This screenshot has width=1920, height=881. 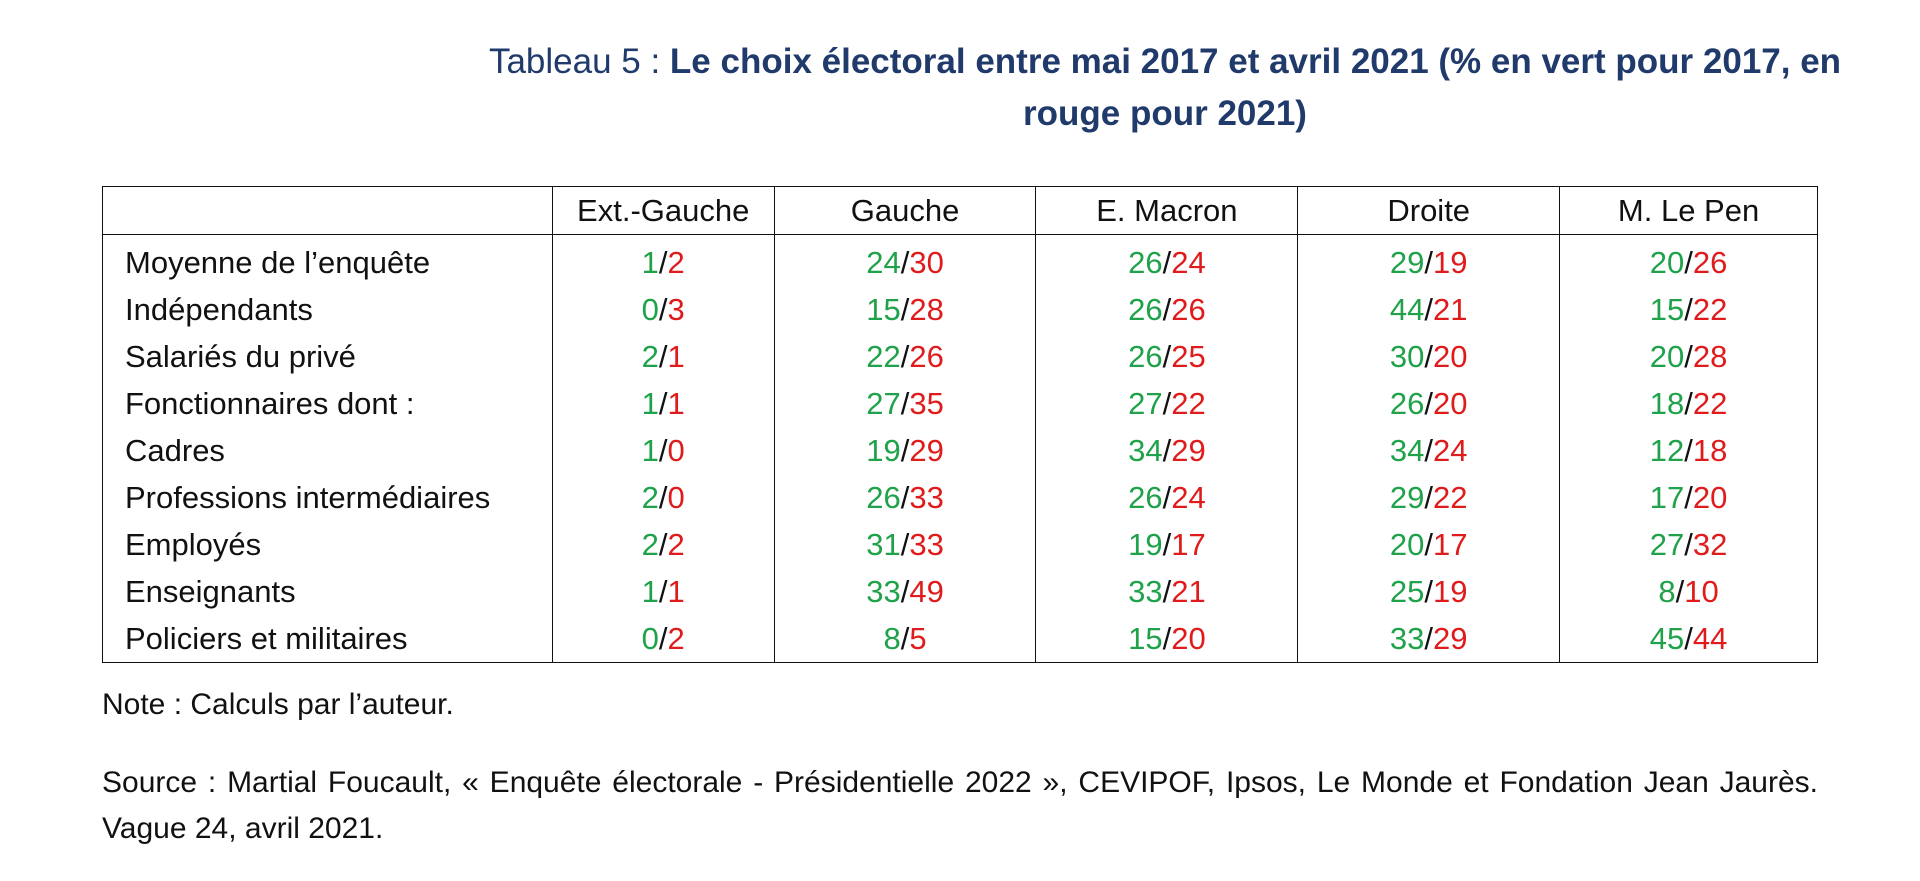 I want to click on row-label: Moyenne de l’enquête, so click(x=327, y=260).